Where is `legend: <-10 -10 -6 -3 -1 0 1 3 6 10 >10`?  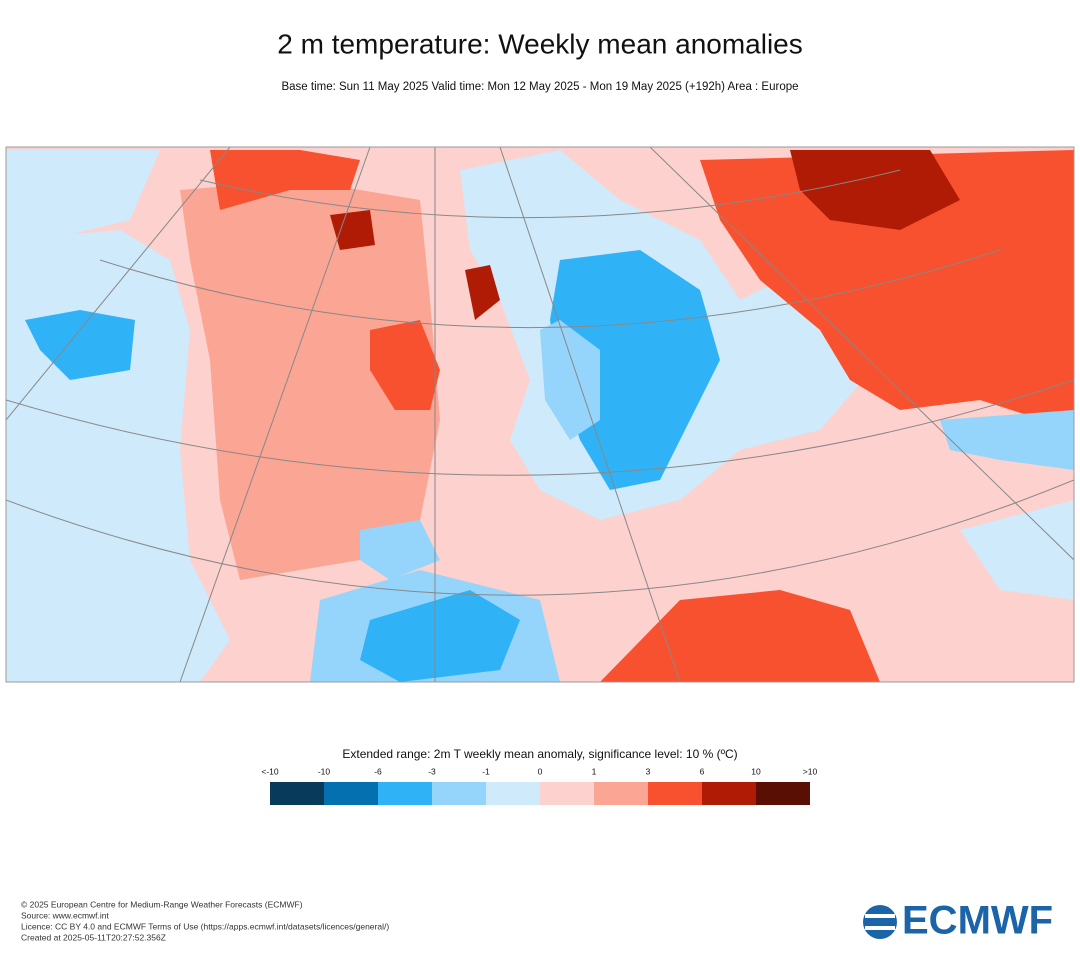
legend: <-10 -10 -6 -3 -1 0 1 3 6 10 >10 is located at coordinates (539, 785).